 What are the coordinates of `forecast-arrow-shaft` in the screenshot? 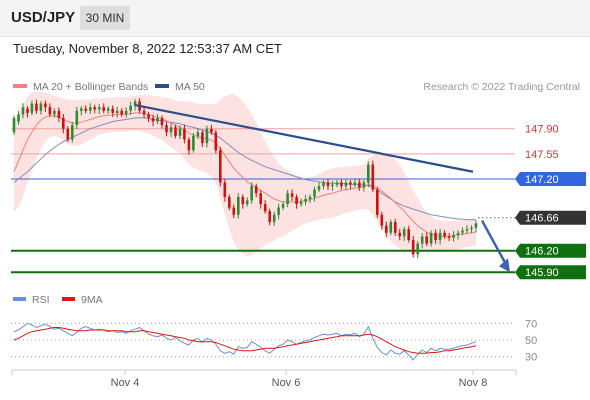 It's located at (494, 243).